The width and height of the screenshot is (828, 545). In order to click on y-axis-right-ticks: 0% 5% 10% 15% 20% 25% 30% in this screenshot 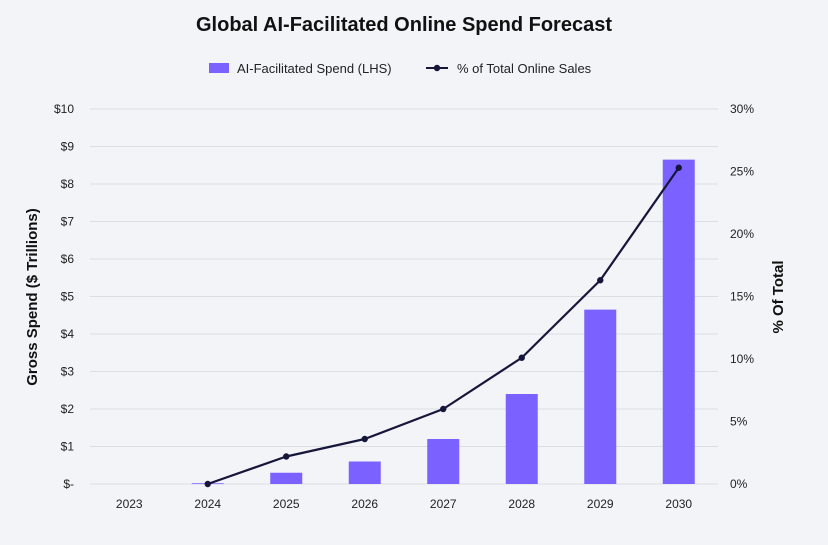, I will do `click(742, 296)`.